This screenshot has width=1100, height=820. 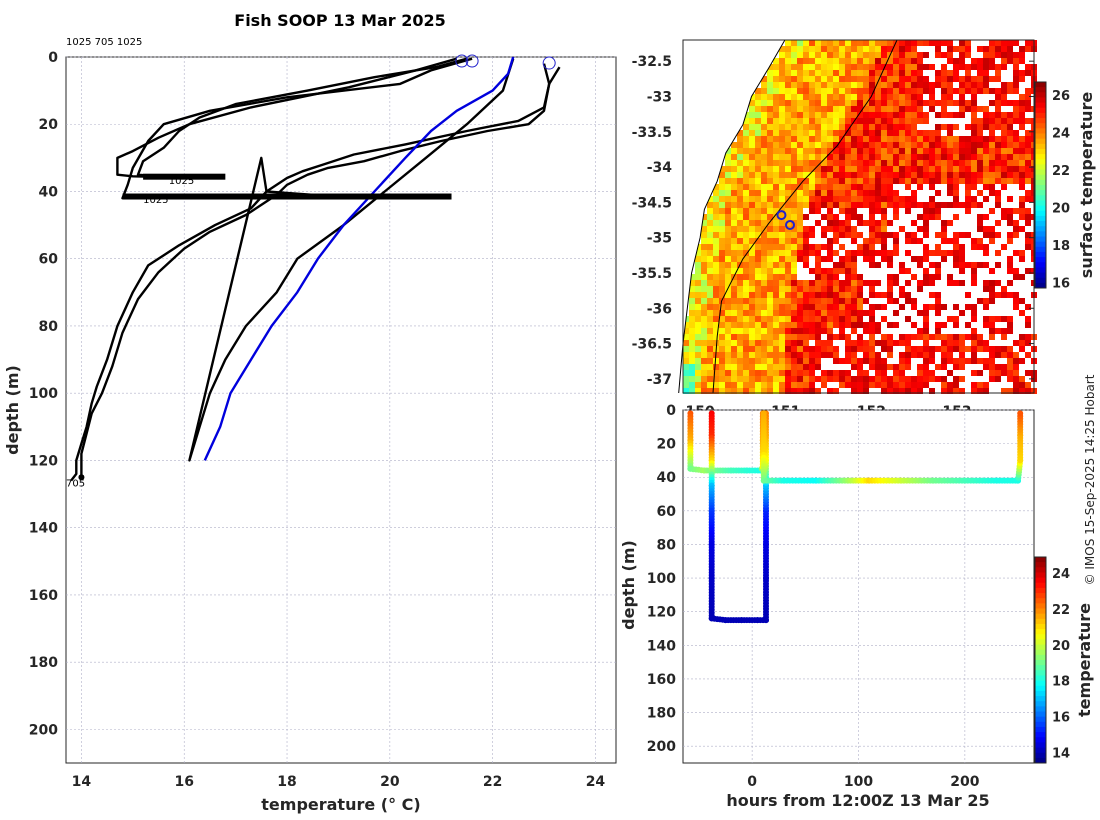 I want to click on map-colorbar-segment, so click(x=1040, y=249).